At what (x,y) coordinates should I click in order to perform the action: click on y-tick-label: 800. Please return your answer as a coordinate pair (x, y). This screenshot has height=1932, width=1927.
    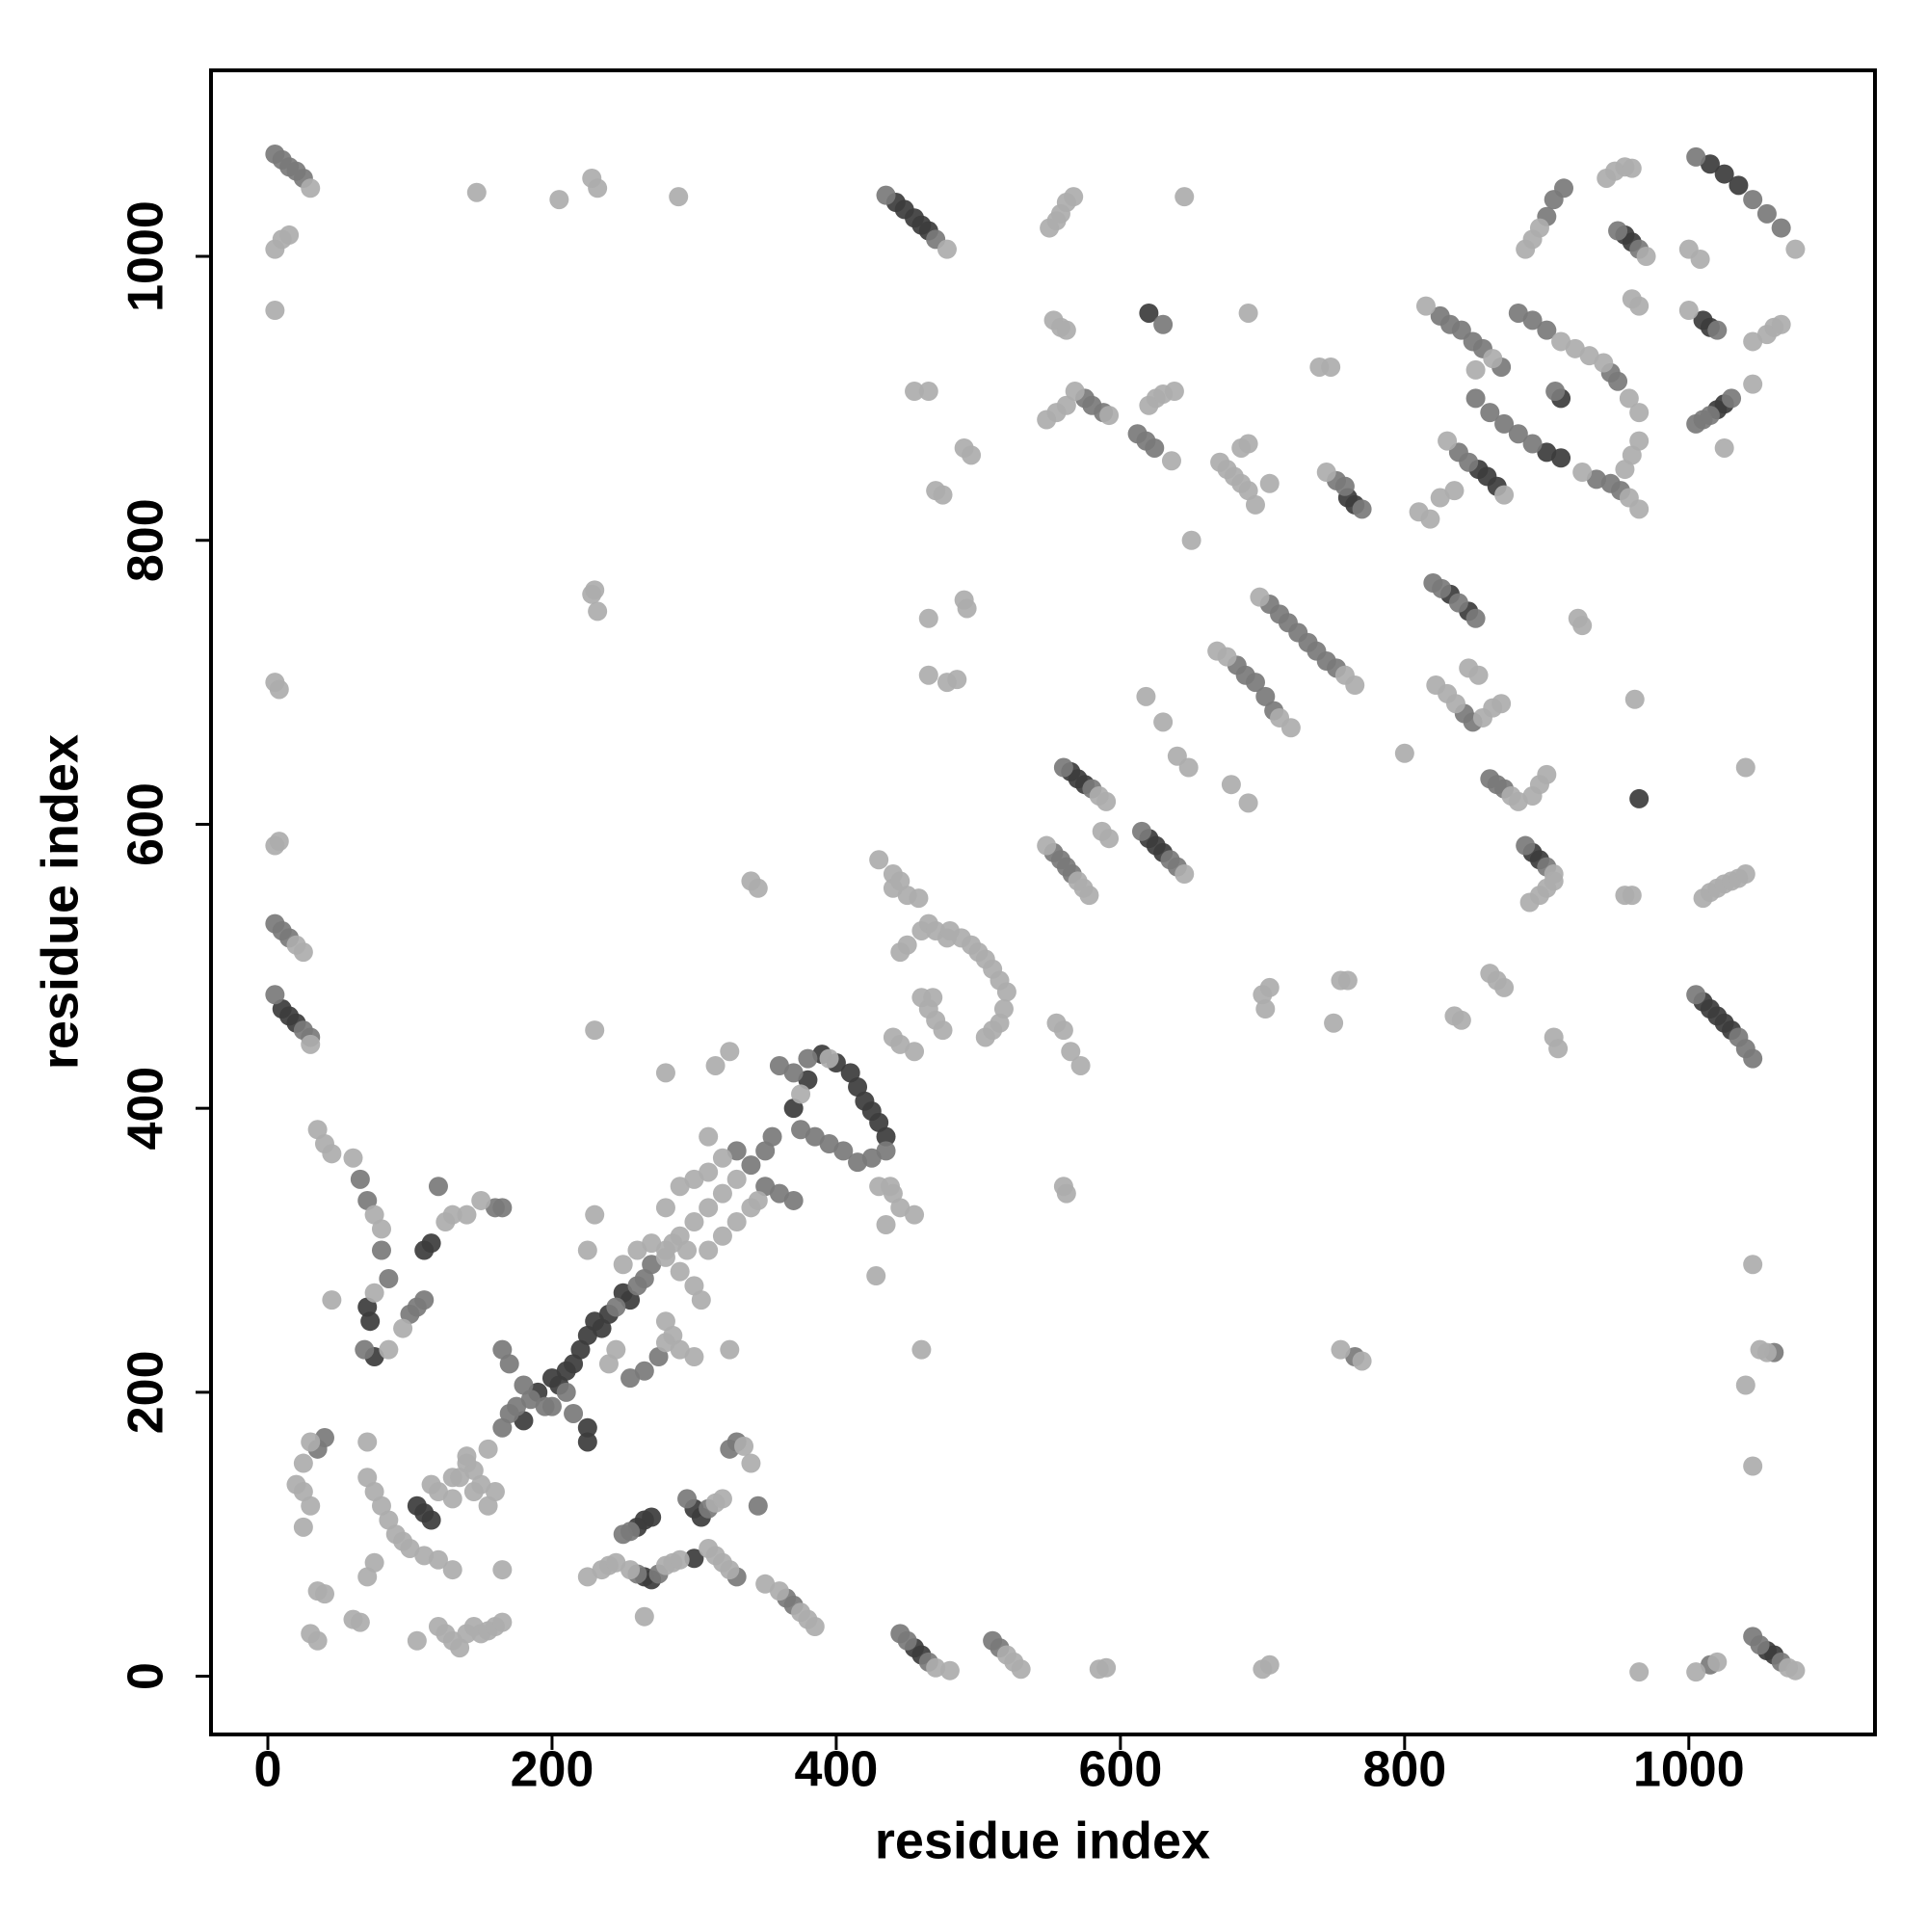
    Looking at the image, I should click on (146, 540).